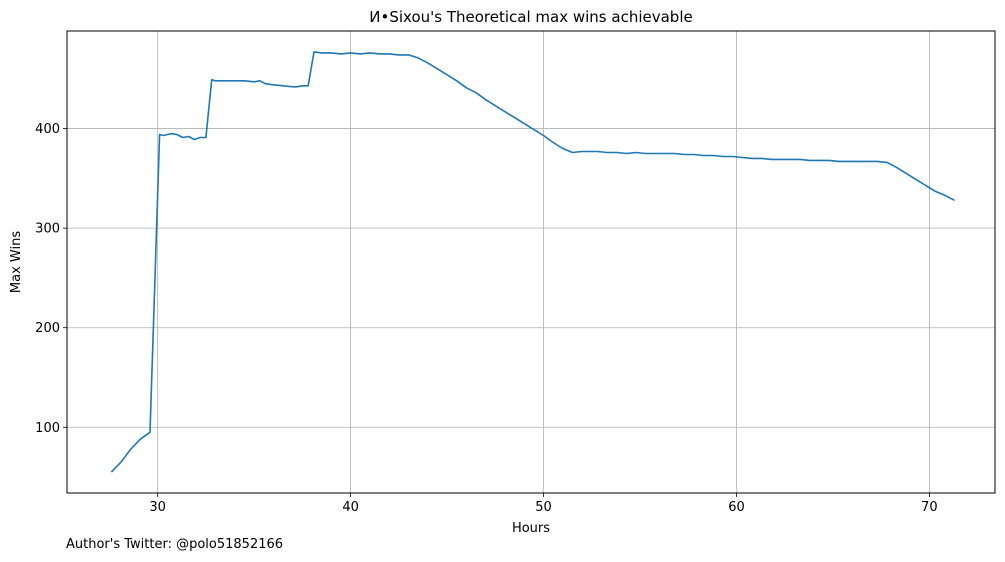  What do you see at coordinates (531, 528) in the screenshot?
I see `x-axis-label: Hours` at bounding box center [531, 528].